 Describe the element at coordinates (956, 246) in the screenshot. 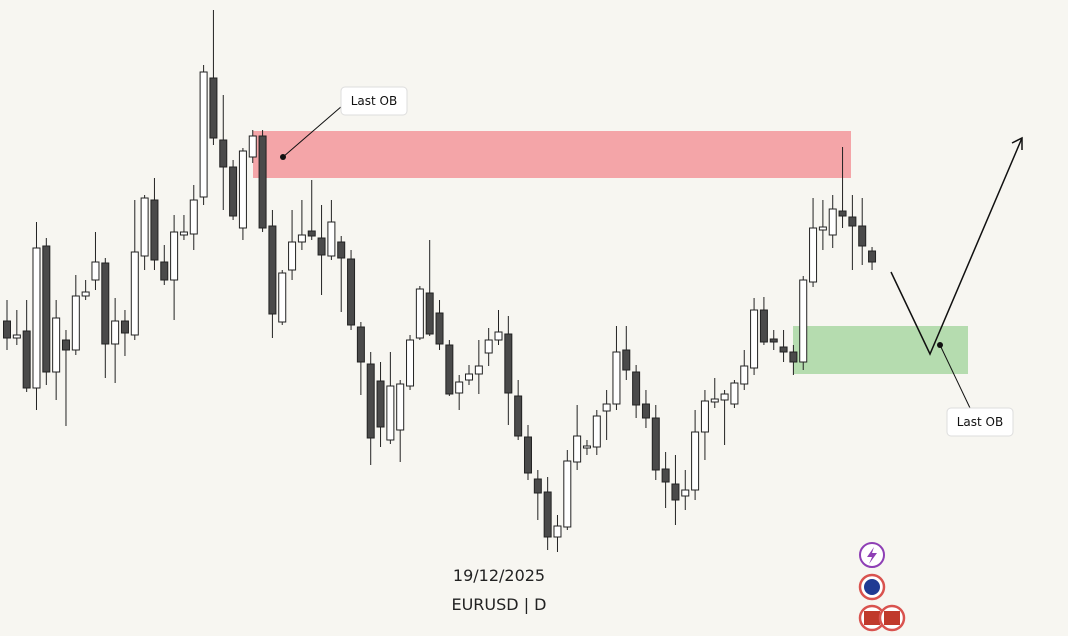

I see `projection-path` at that location.